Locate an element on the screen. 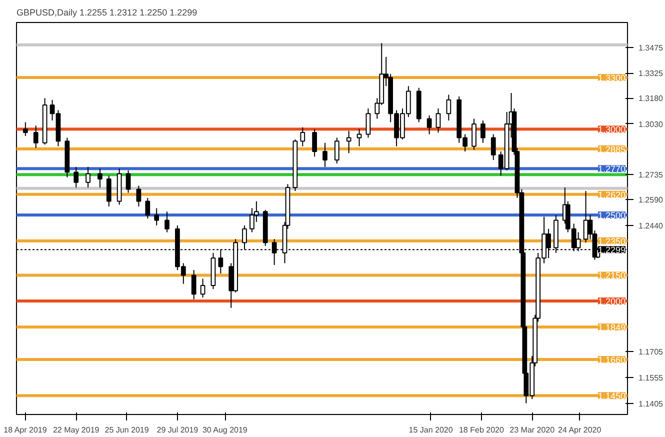 The height and width of the screenshot is (437, 665). ref-line-label: 1.1450 is located at coordinates (612, 396).